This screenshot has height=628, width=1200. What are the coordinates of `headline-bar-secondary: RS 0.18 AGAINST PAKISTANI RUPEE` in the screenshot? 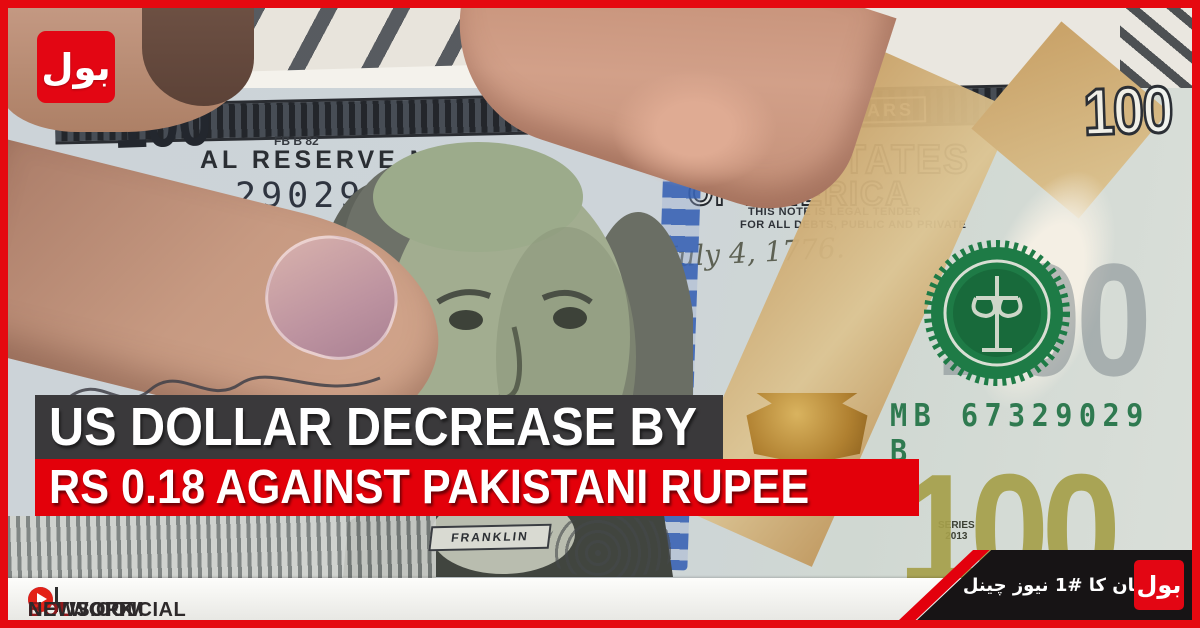 It's located at (477, 487).